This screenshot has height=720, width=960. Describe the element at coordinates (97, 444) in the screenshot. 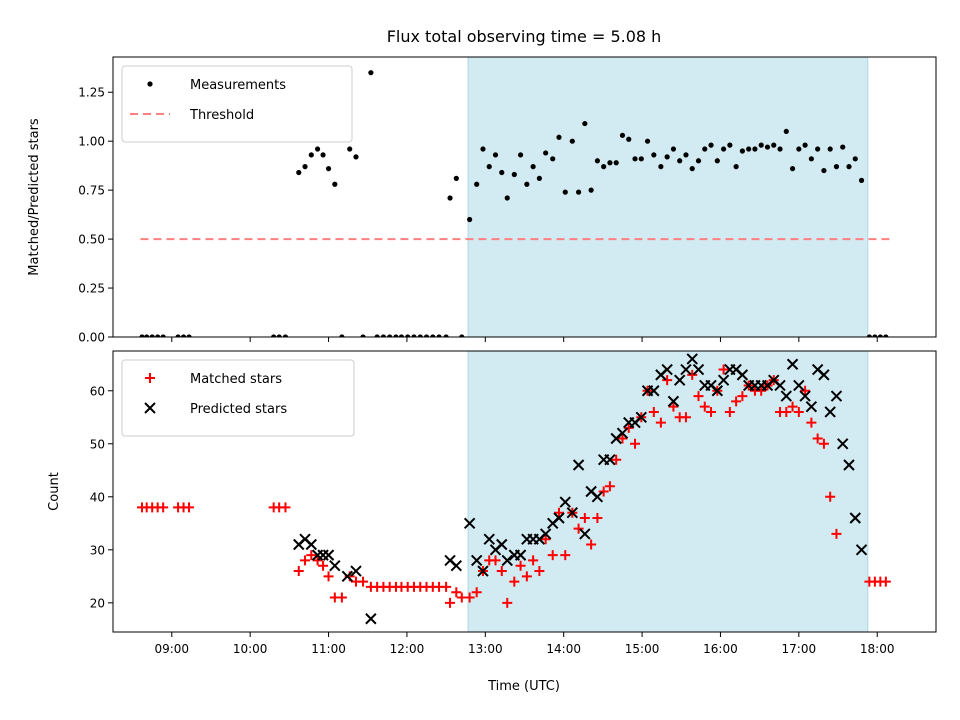

I see `y-tick-label: 50` at that location.